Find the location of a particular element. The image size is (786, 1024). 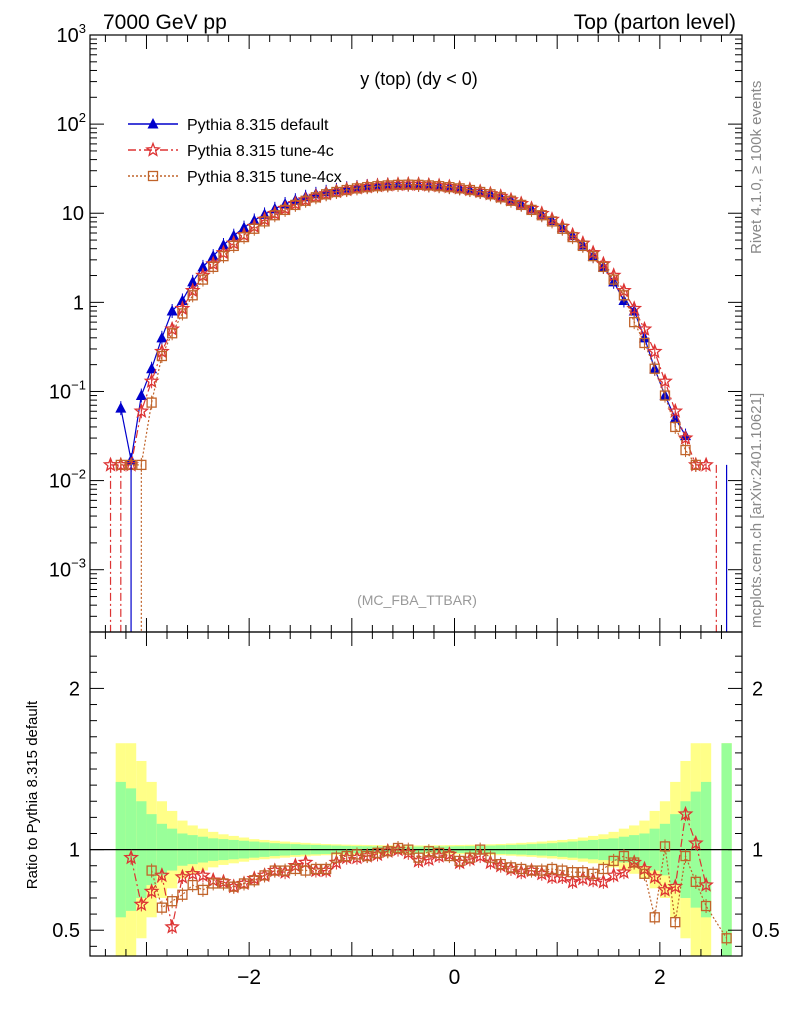

mcplots-label: mcplots.cern.ch [arXiv:2401.10621] is located at coordinates (756, 510).